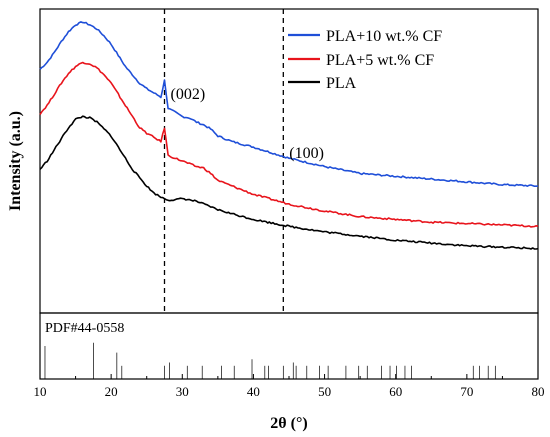 The width and height of the screenshot is (550, 437). What do you see at coordinates (40, 391) in the screenshot?
I see `x-tick-label: 10` at bounding box center [40, 391].